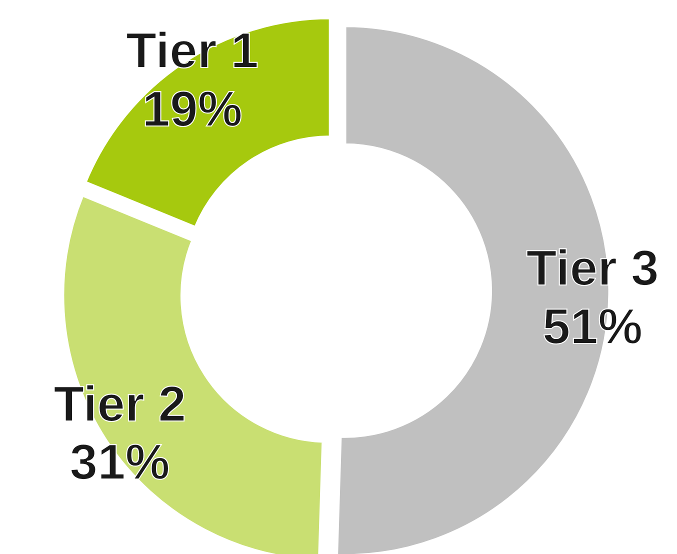  Describe the element at coordinates (192, 108) in the screenshot. I see `data-label: 19%` at that location.